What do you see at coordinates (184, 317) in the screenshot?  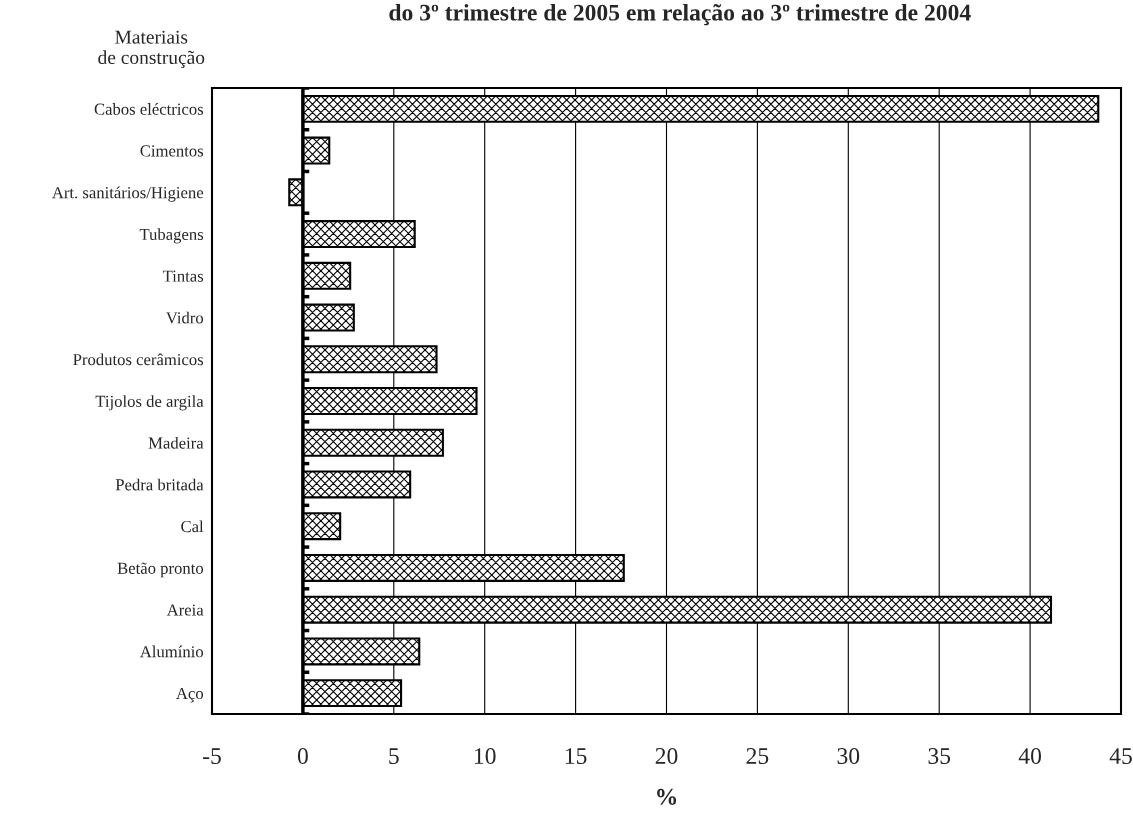 I see `y-tick-label: Vidro` at bounding box center [184, 317].